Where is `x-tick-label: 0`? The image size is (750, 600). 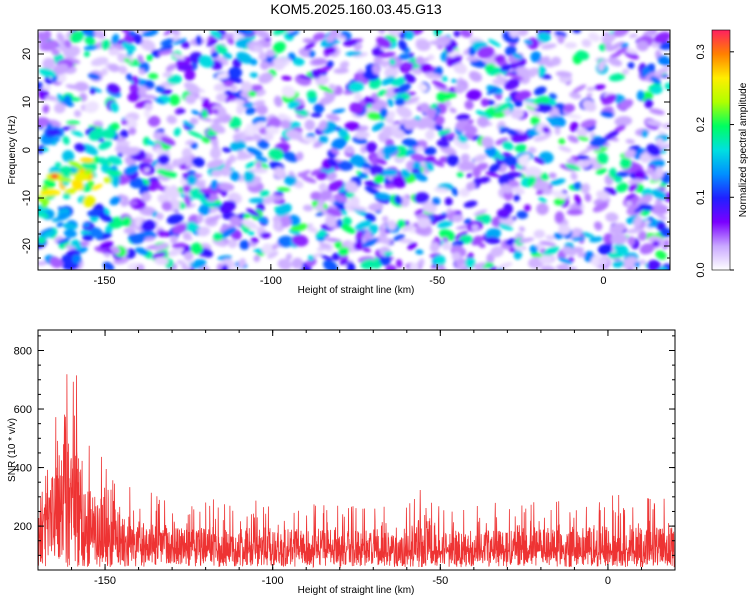
x-tick-label: 0 is located at coordinates (608, 581).